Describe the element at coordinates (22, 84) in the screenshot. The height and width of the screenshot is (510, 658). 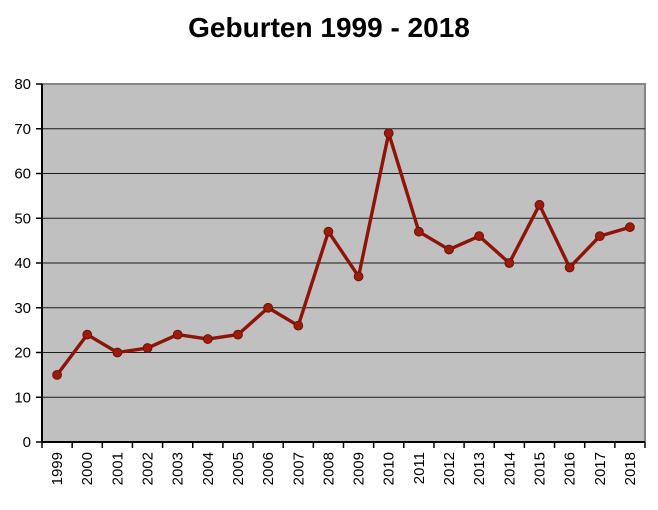
I see `y-axis-tick-label: 80` at that location.